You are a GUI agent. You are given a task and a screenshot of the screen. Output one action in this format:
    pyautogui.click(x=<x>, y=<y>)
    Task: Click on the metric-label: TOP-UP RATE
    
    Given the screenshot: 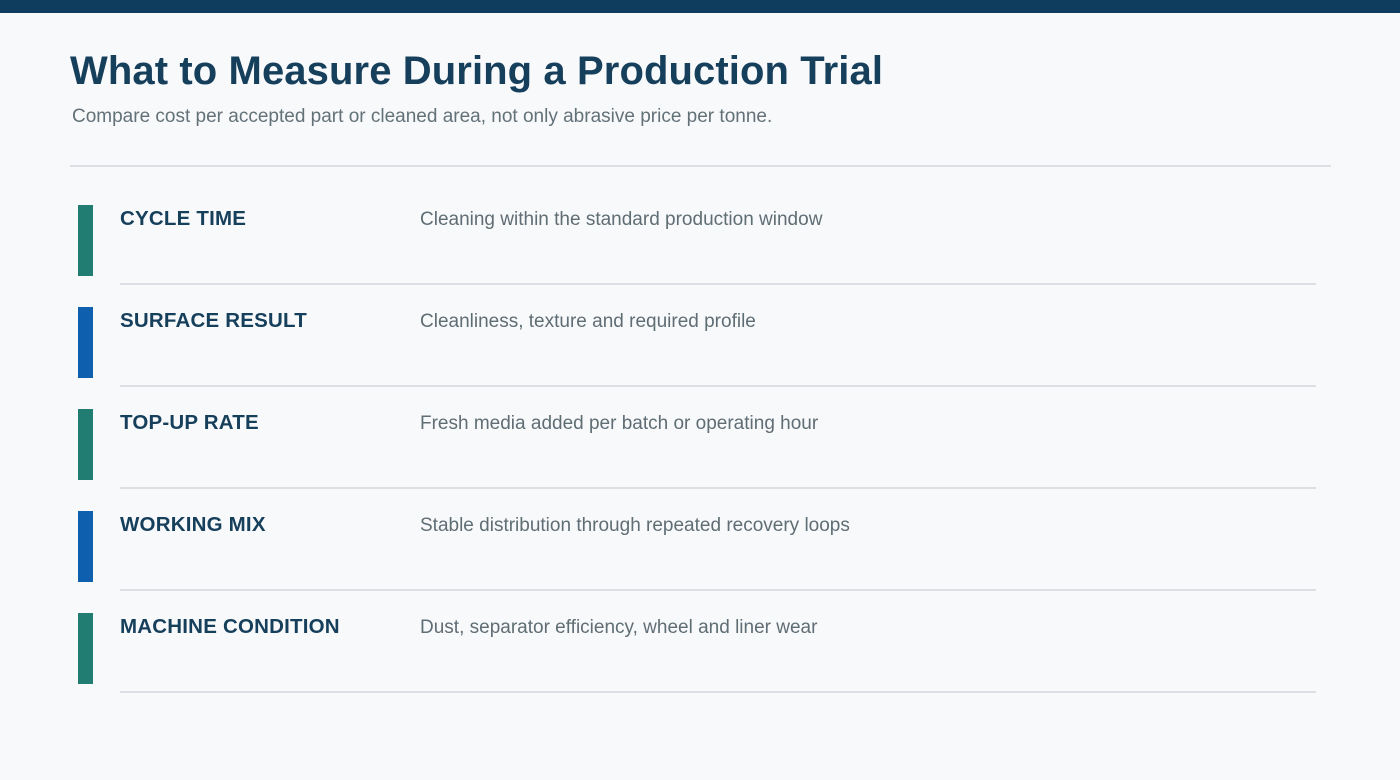 What is the action you would take?
    pyautogui.click(x=189, y=422)
    